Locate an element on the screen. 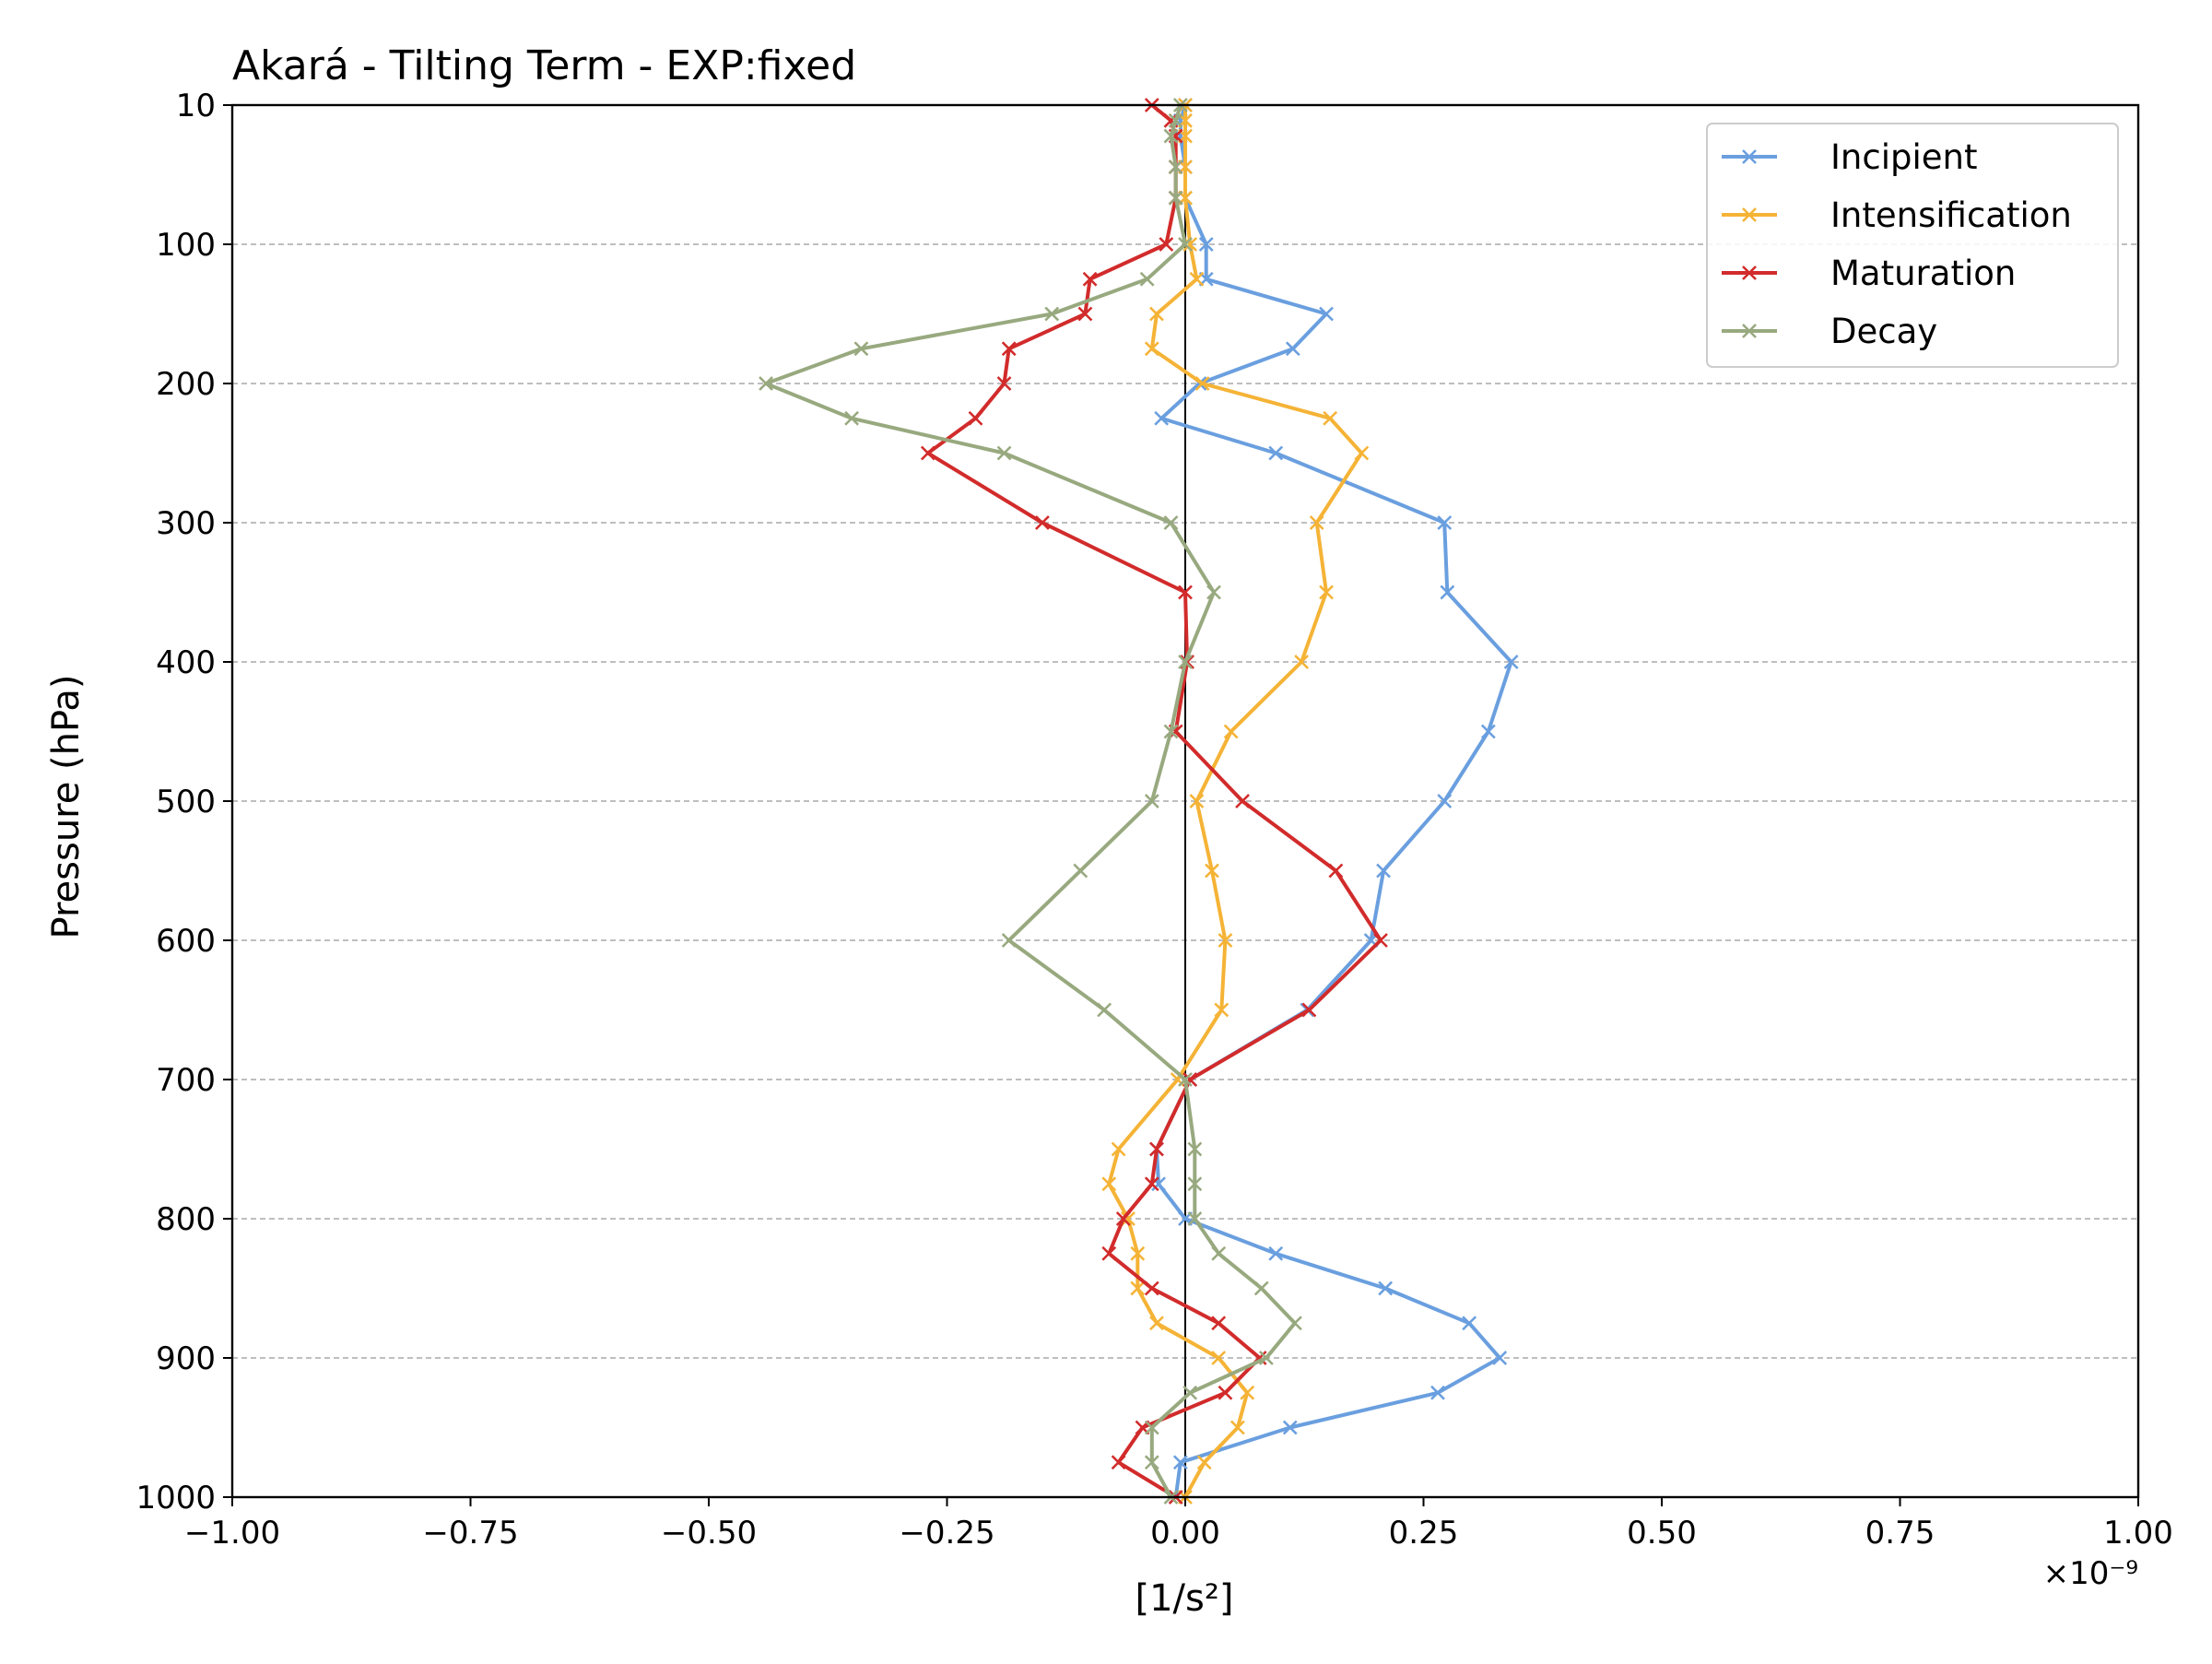 The width and height of the screenshot is (2212, 1664). y-tick-label: 300 is located at coordinates (186, 523).